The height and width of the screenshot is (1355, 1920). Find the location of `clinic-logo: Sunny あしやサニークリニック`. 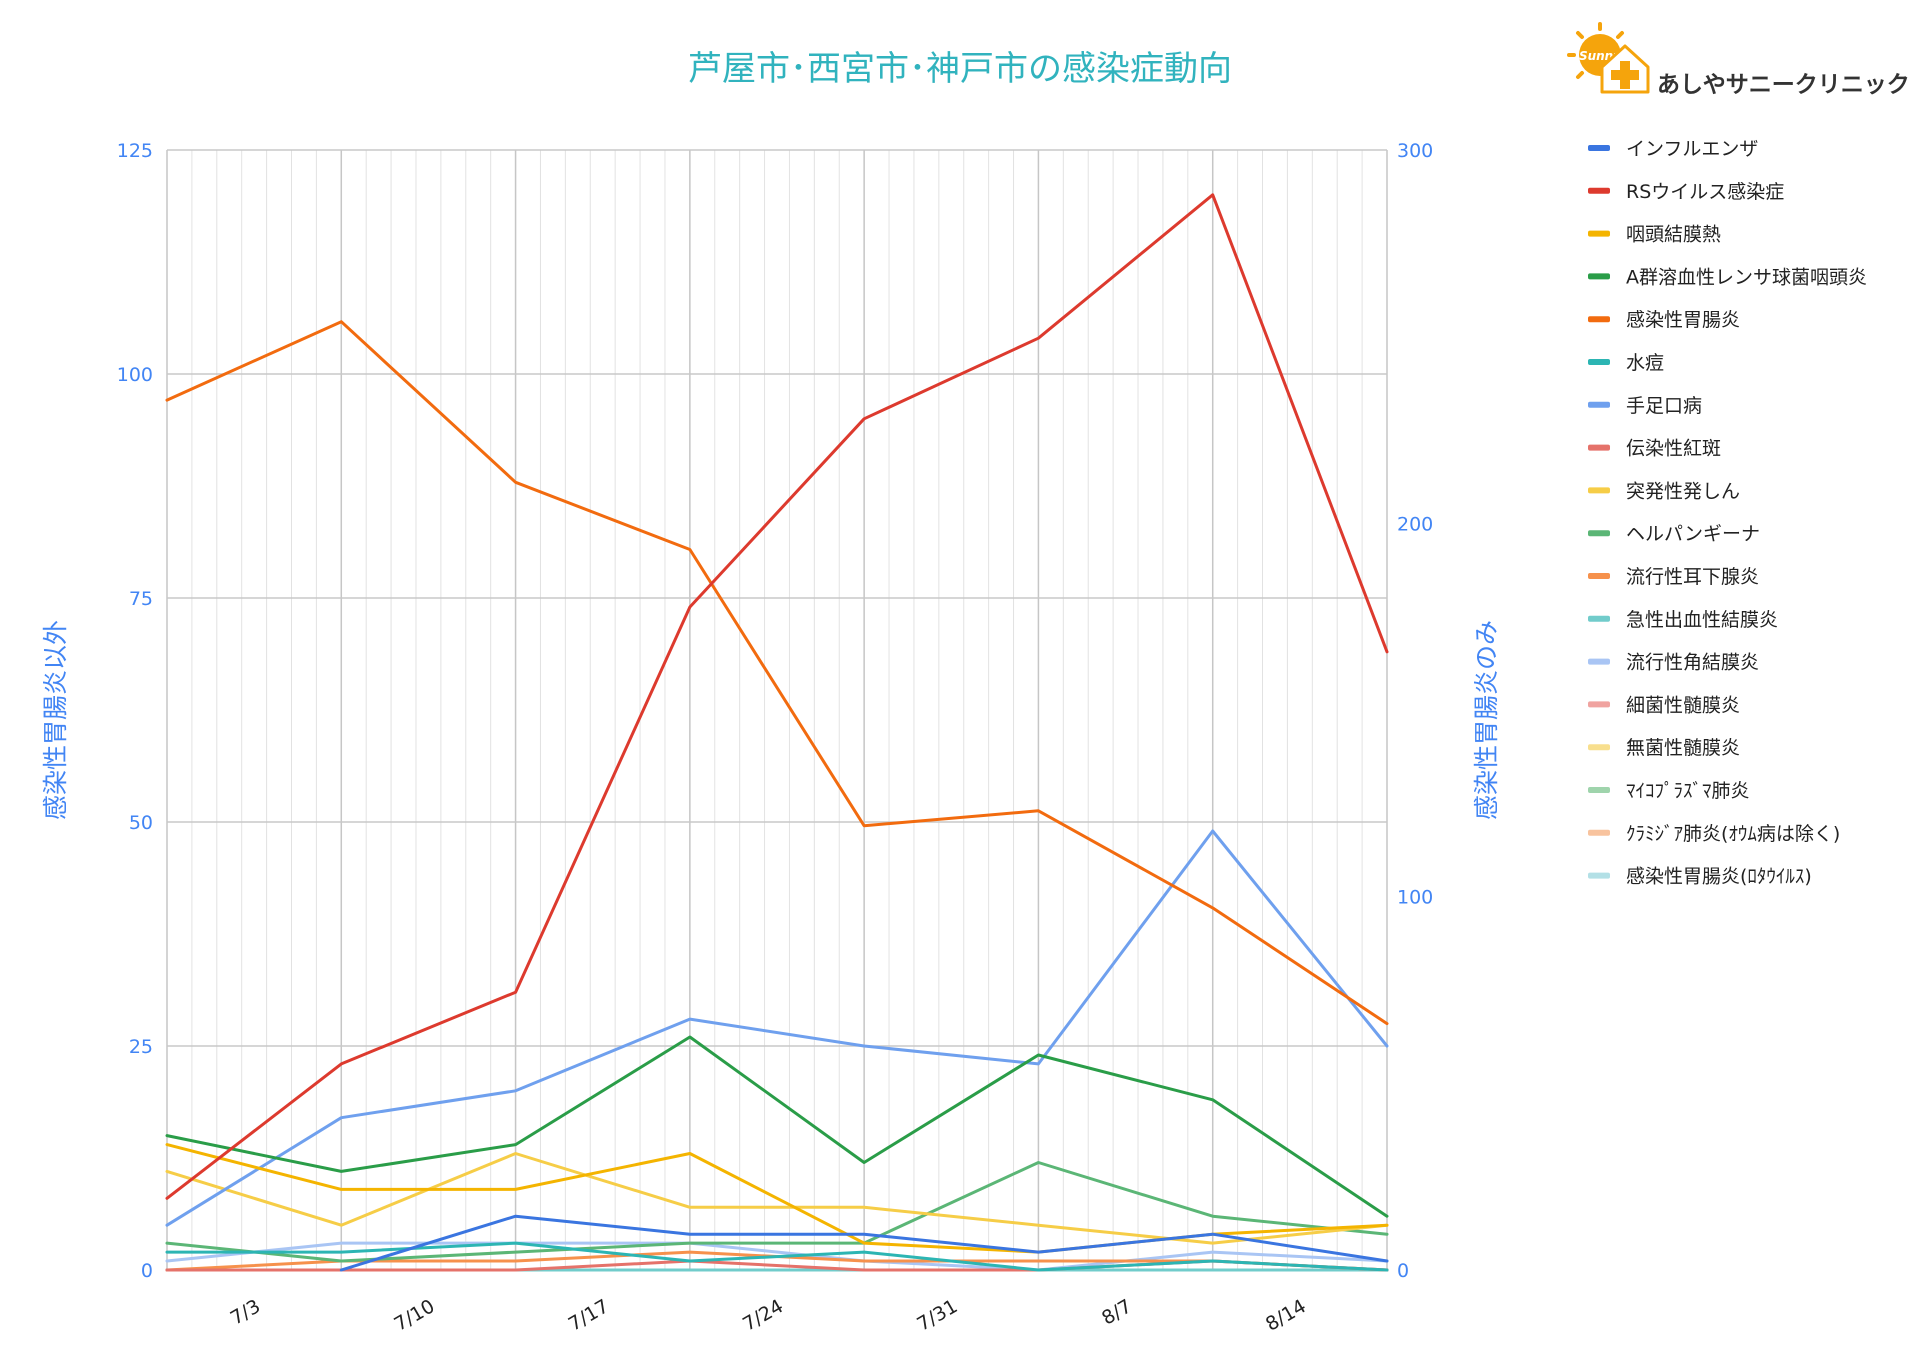

clinic-logo: Sunny あしやサニークリニック is located at coordinates (1738, 60).